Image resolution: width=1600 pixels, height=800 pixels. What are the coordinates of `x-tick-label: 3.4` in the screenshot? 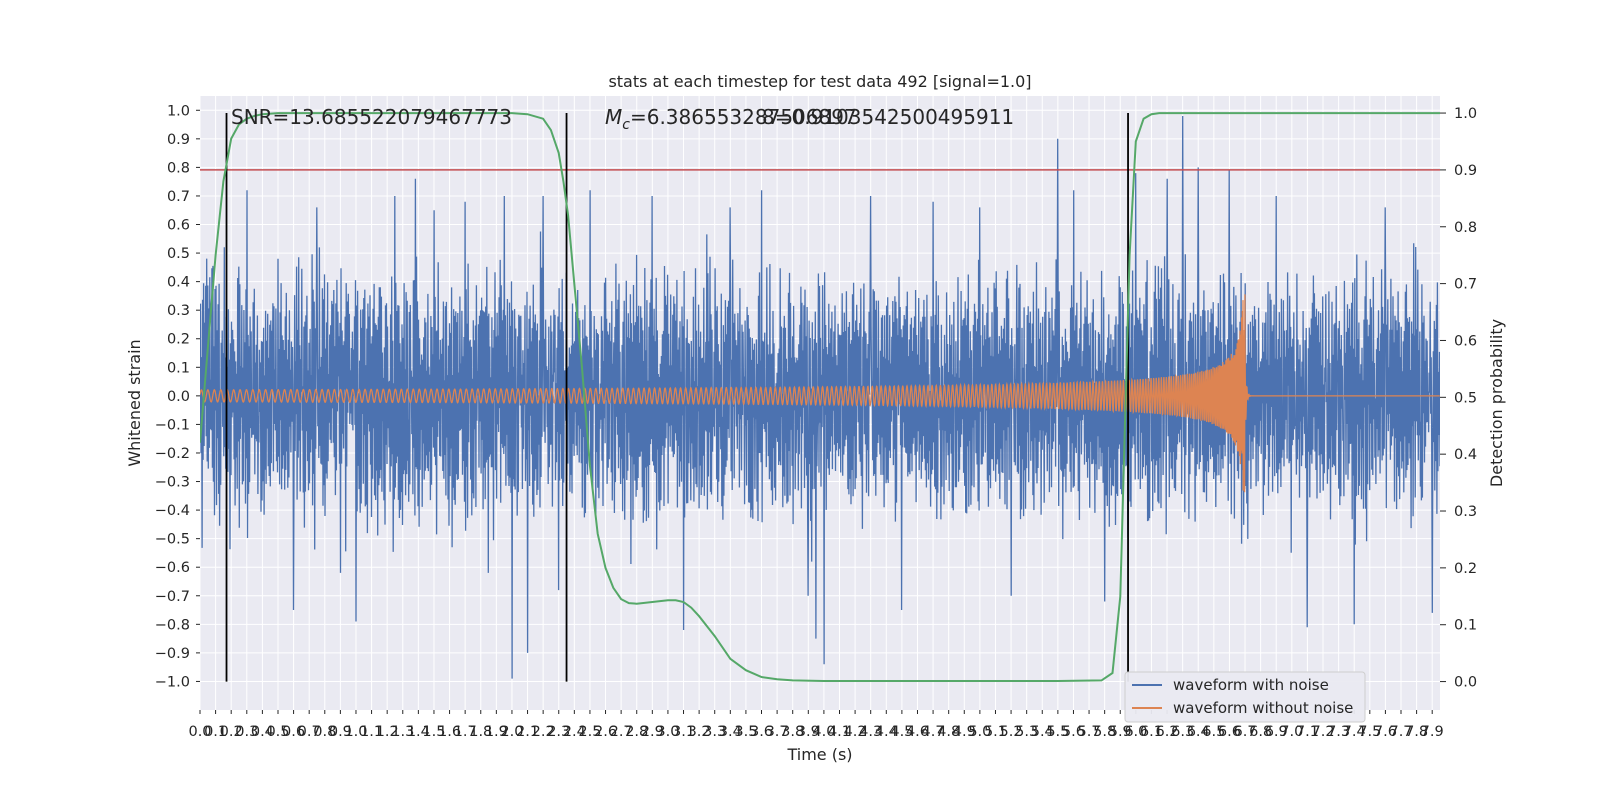 It's located at (730, 732).